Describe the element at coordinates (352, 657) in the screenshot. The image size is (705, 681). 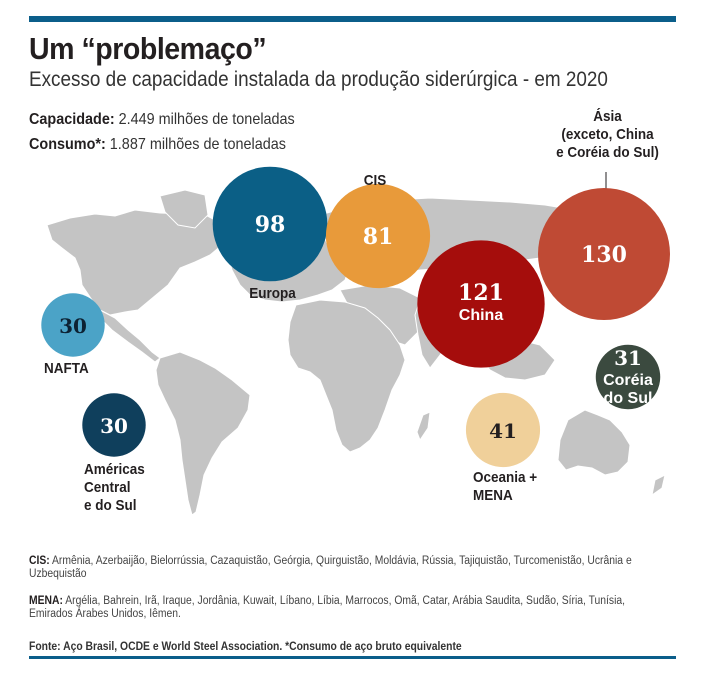
I see `bottom-rule` at that location.